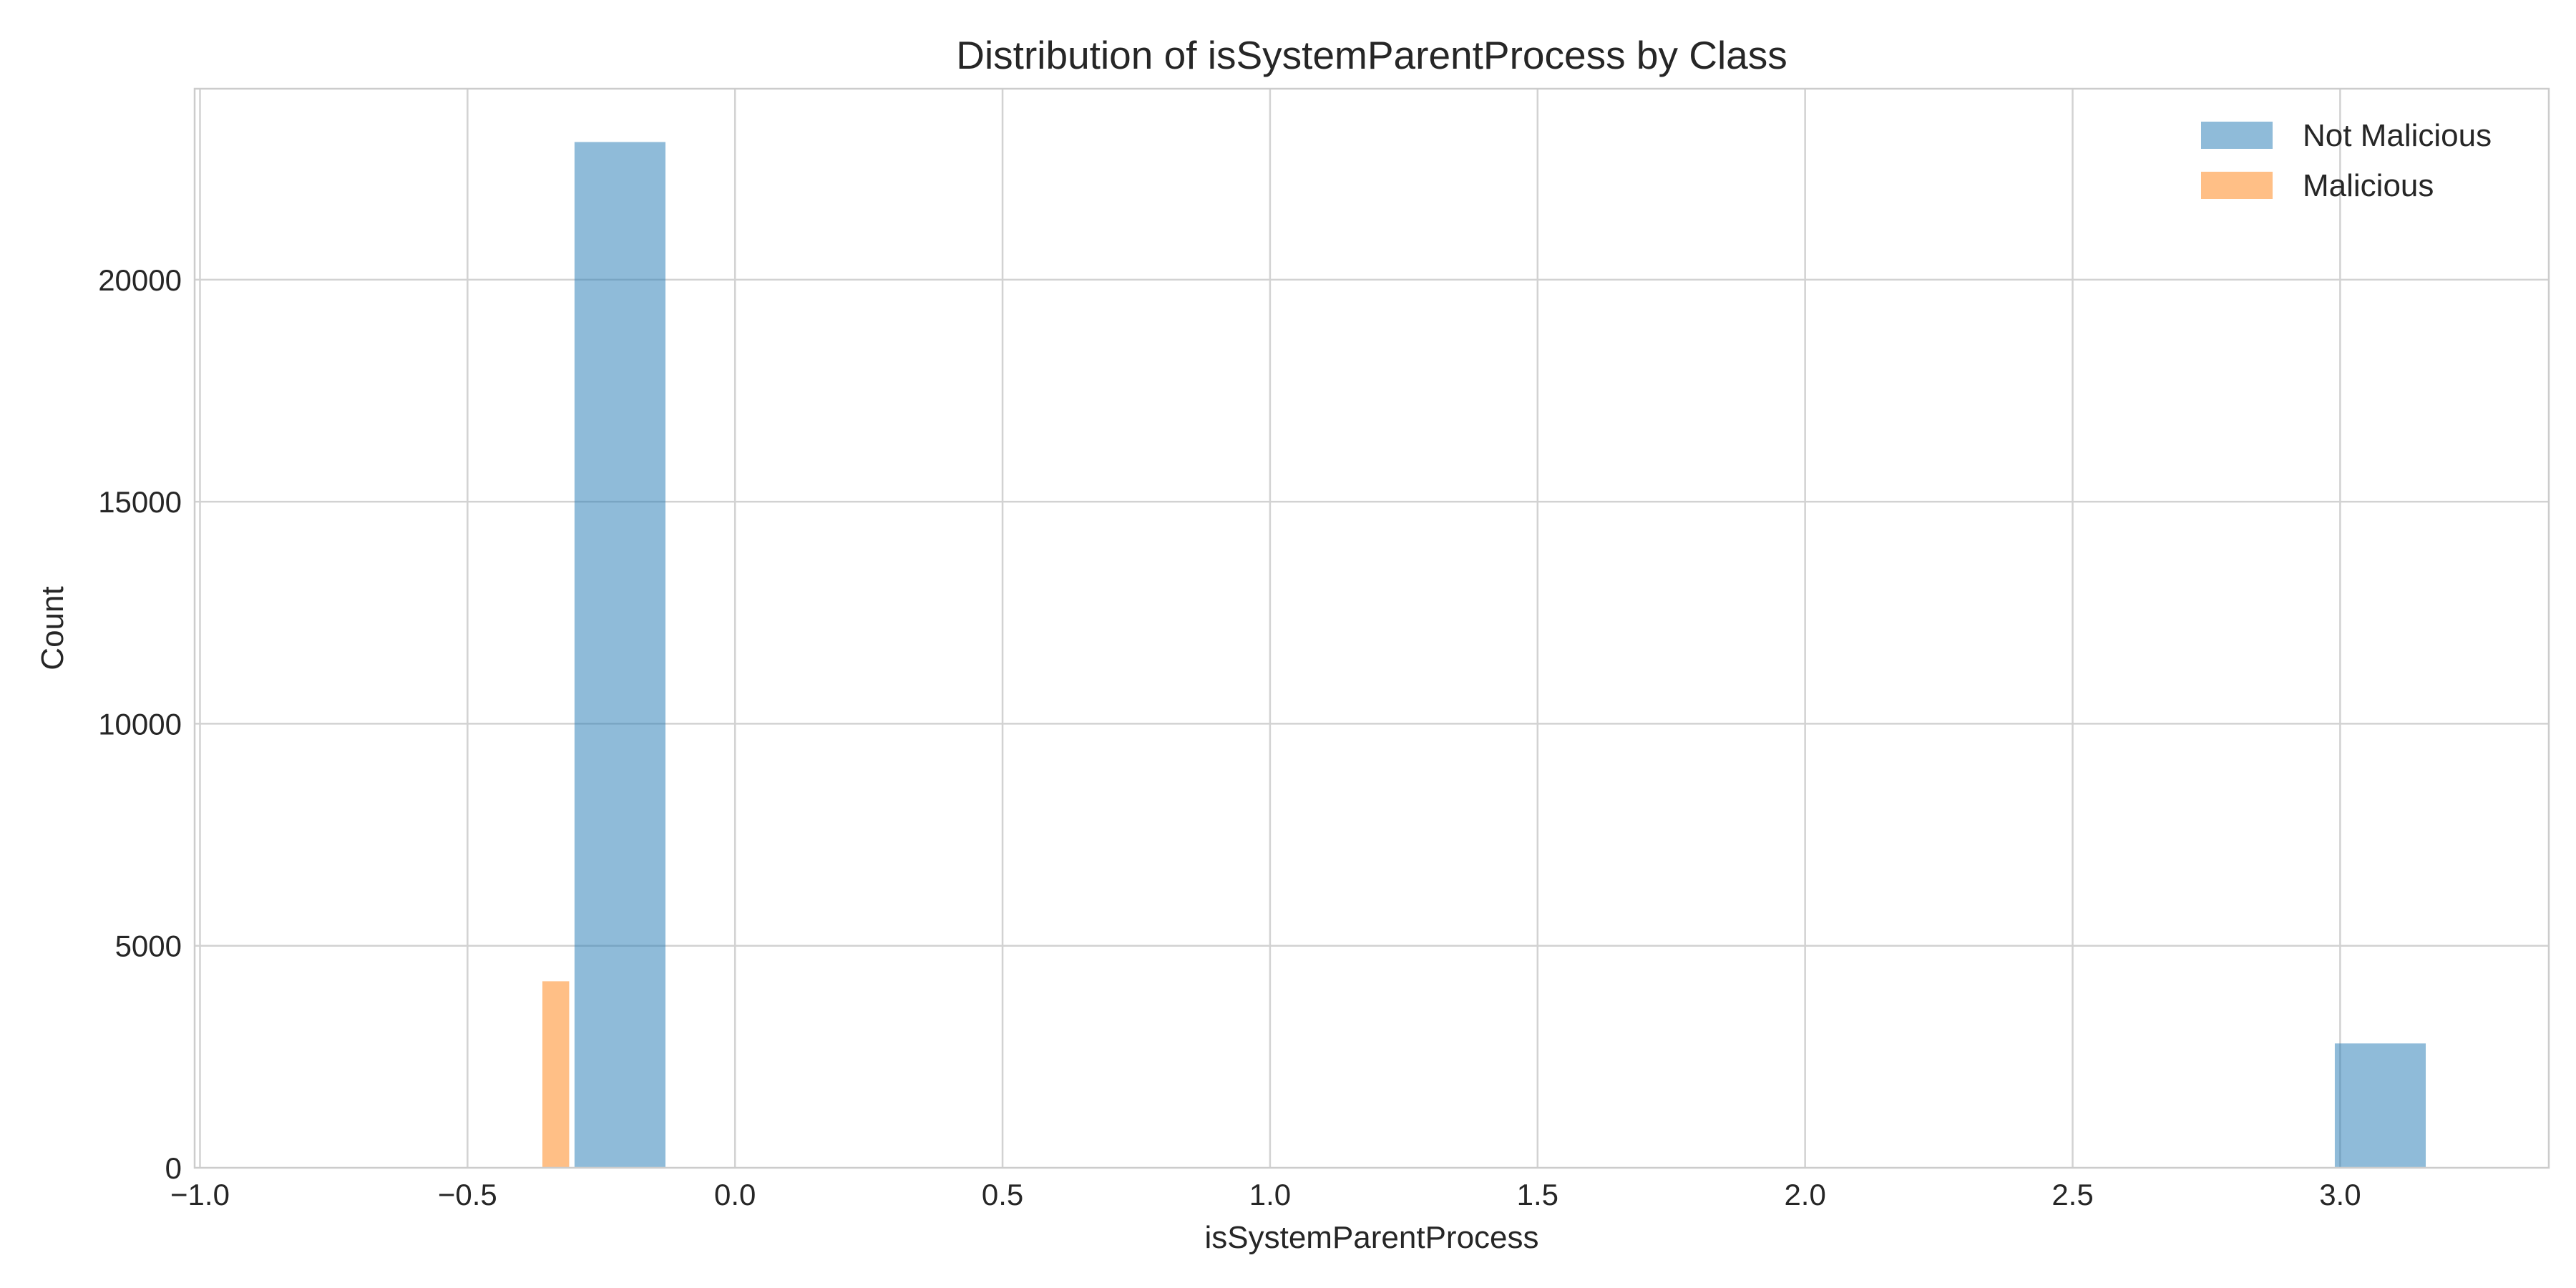 The width and height of the screenshot is (2576, 1288). Describe the element at coordinates (173, 1168) in the screenshot. I see `y-tick-label: 0` at that location.